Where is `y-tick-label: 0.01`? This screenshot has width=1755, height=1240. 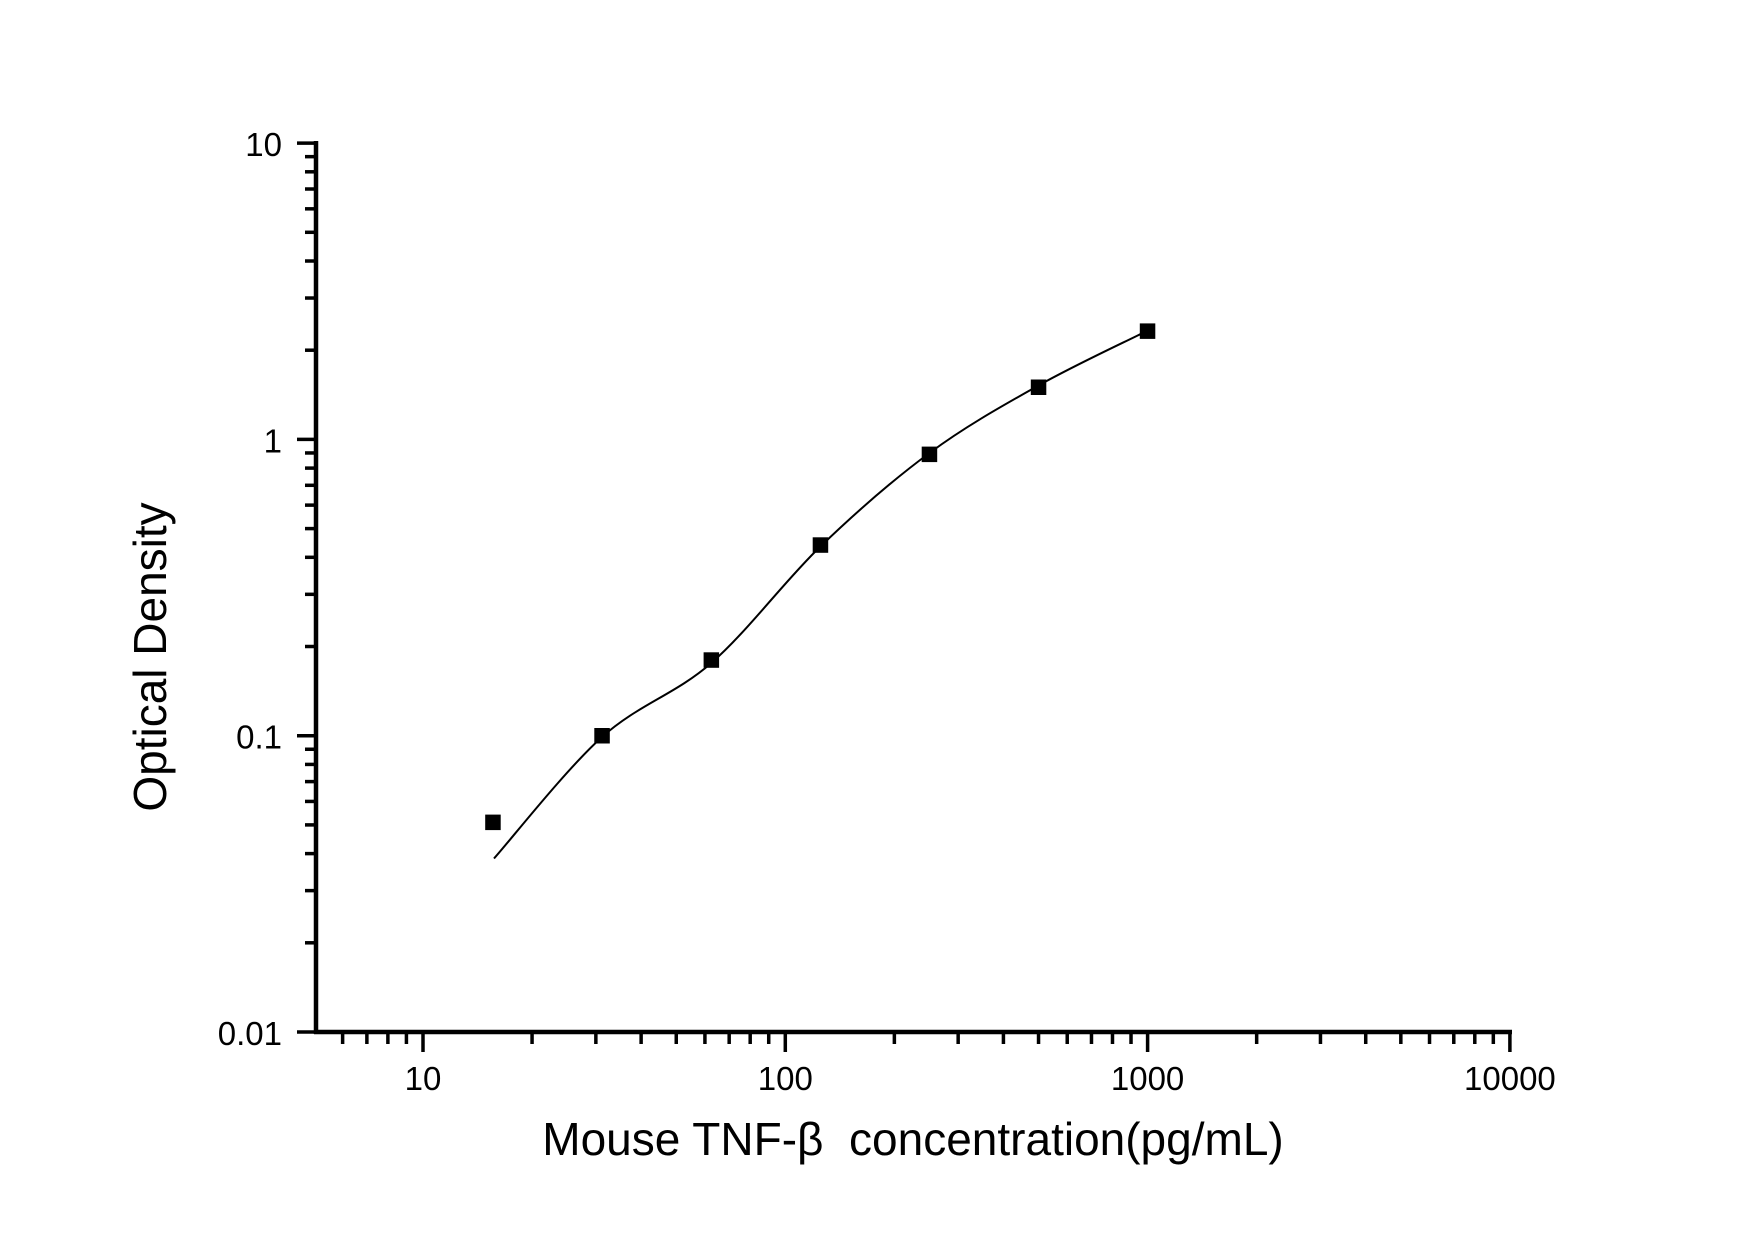
y-tick-label: 0.01 is located at coordinates (250, 1033).